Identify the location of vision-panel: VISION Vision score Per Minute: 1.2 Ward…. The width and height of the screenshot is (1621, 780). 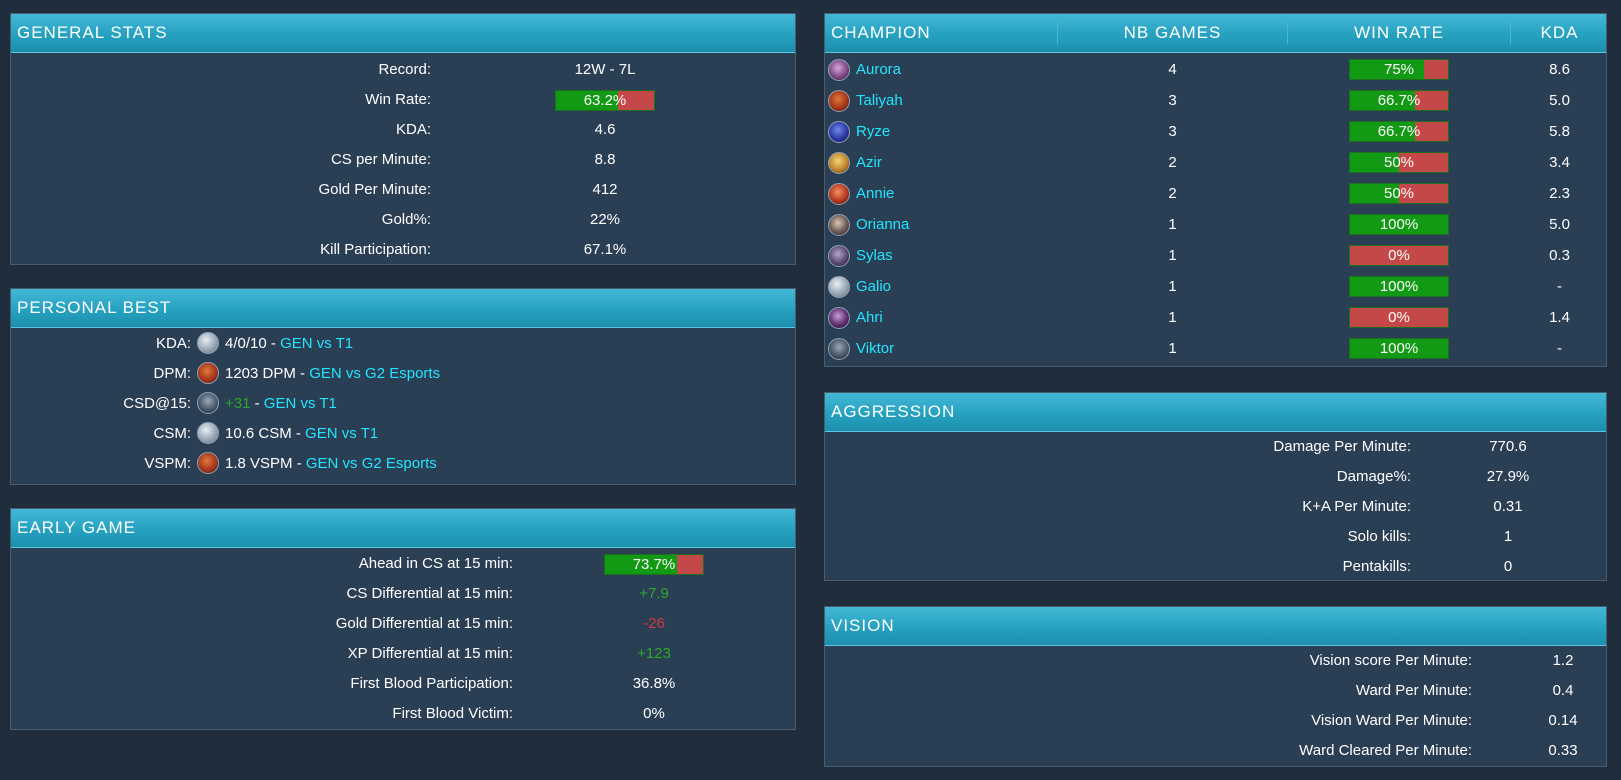
(1215, 686).